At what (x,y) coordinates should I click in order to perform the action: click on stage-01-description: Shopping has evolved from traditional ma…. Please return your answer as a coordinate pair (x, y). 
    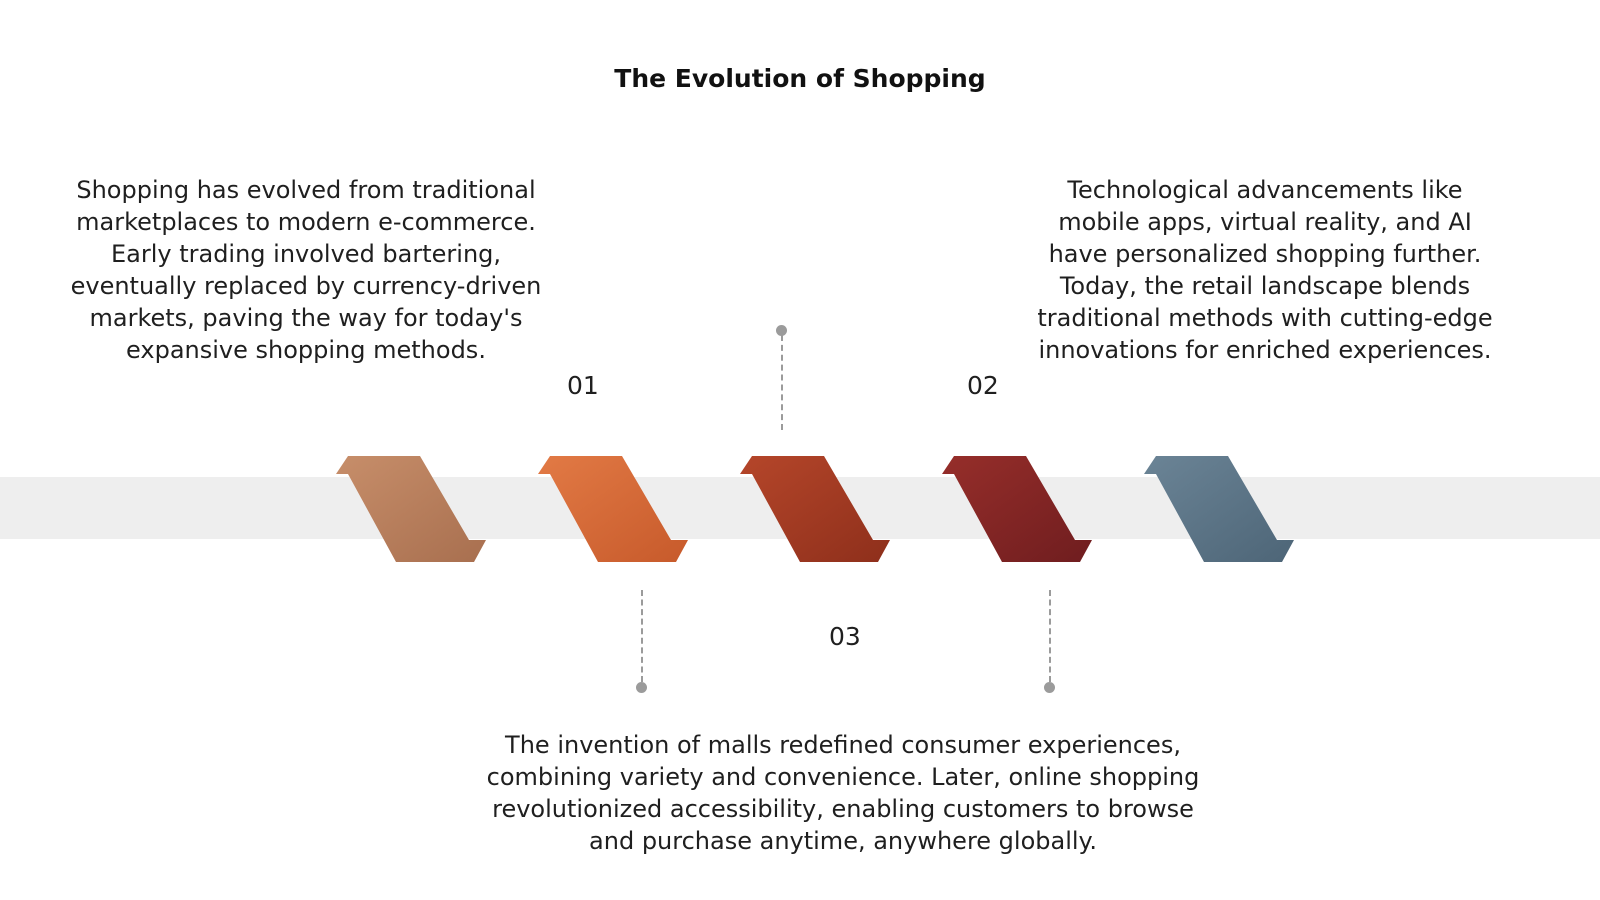
    Looking at the image, I should click on (306, 270).